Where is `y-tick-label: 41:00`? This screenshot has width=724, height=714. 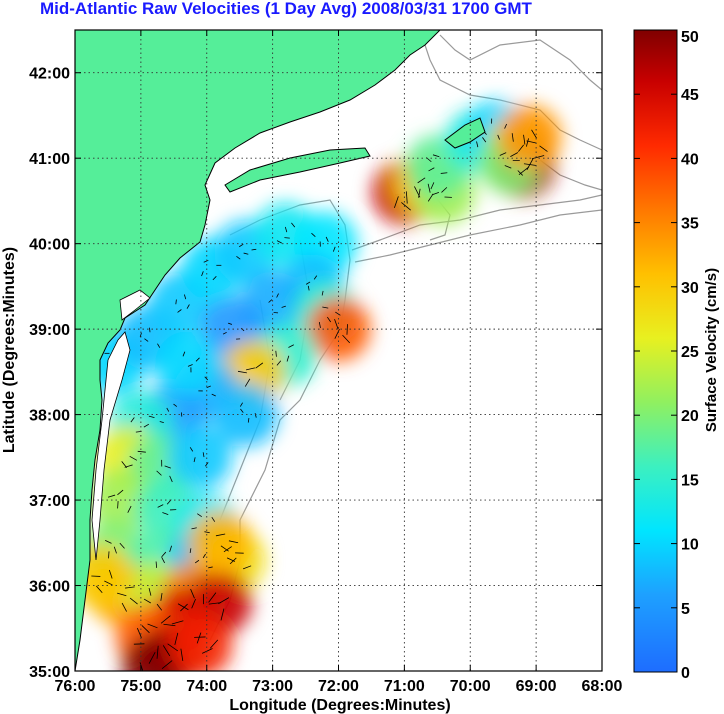
y-tick-label: 41:00 is located at coordinates (49, 159).